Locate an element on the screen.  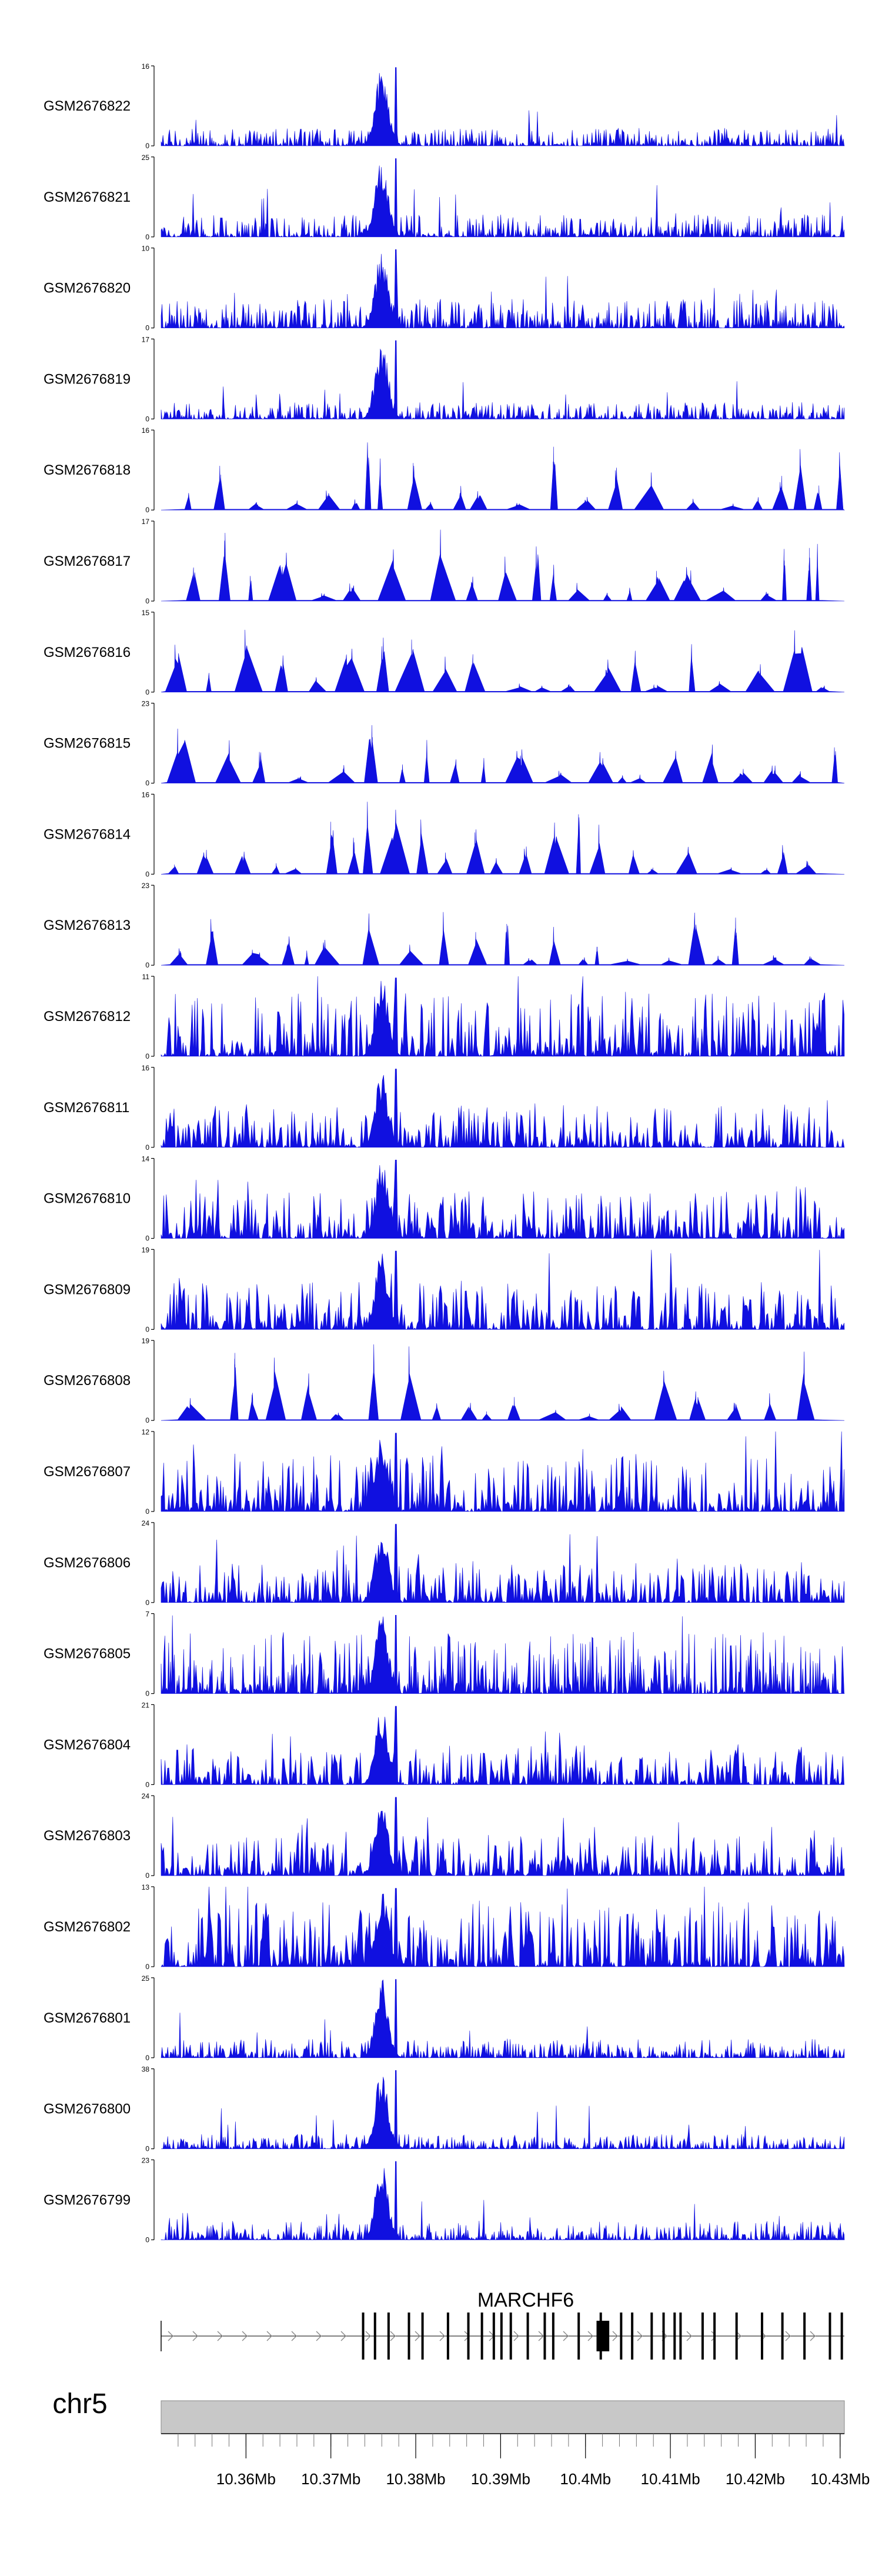
y-max-label: 17 is located at coordinates (146, 522).